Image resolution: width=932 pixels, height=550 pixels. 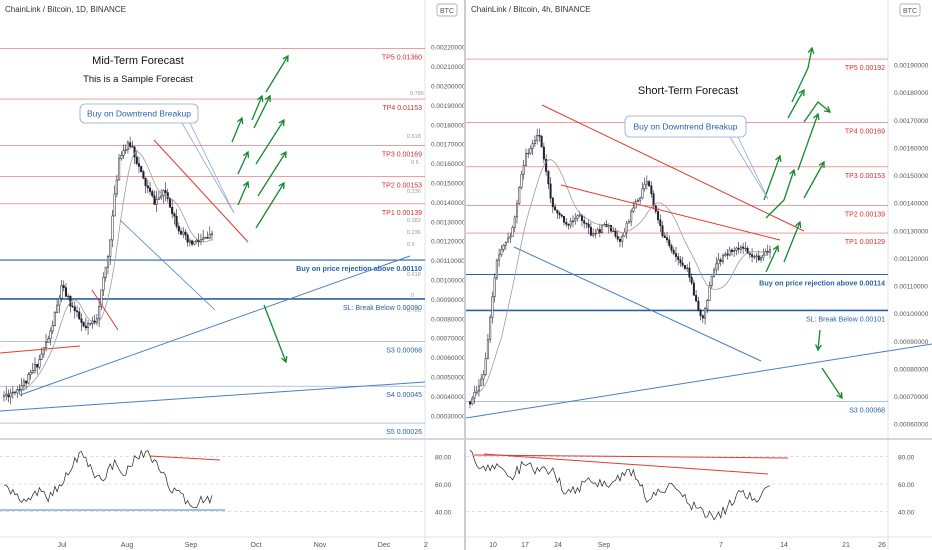 What do you see at coordinates (493, 545) in the screenshot?
I see `time-tick-label: 10` at bounding box center [493, 545].